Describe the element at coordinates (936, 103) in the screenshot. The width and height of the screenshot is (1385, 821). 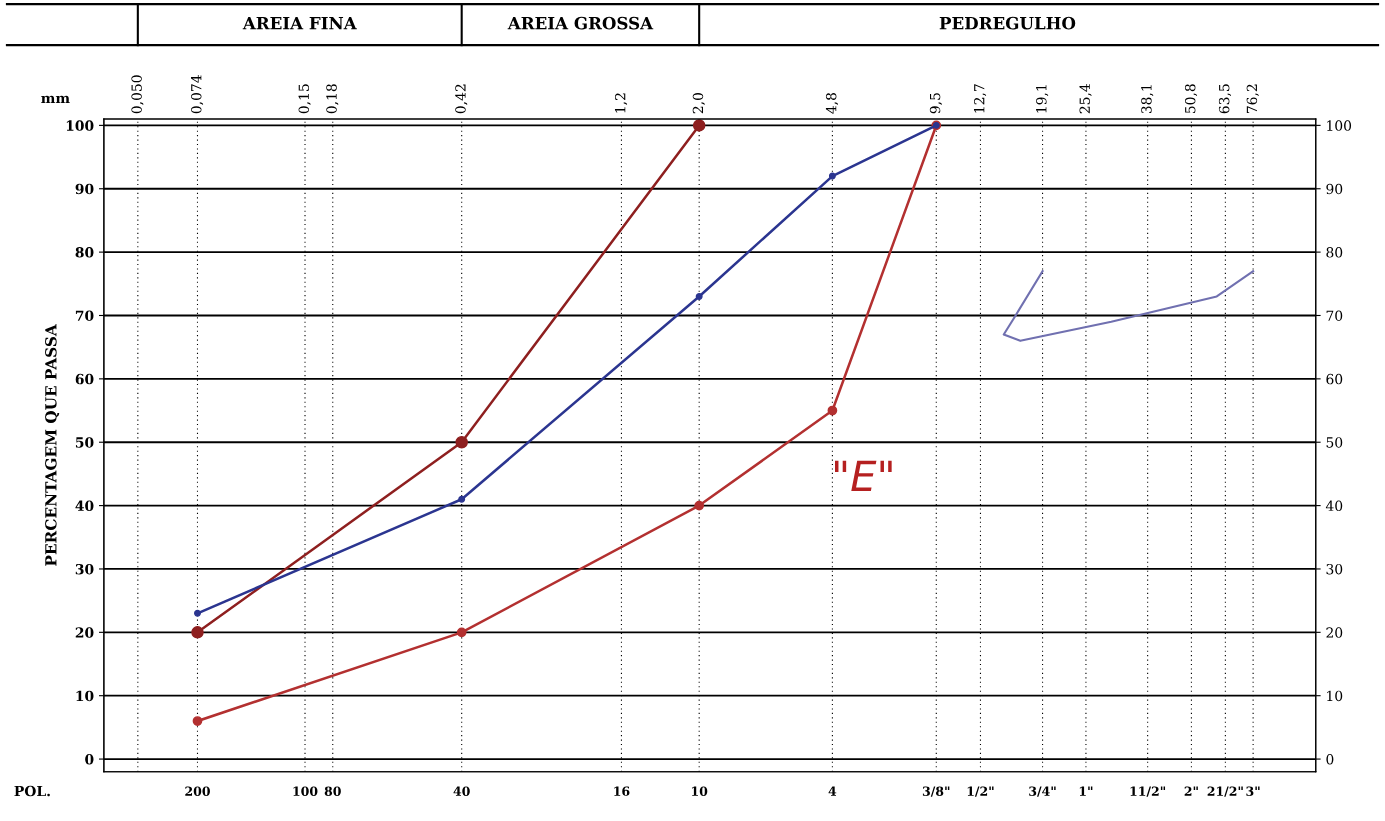
I see `x-tick-label: 9,5` at that location.